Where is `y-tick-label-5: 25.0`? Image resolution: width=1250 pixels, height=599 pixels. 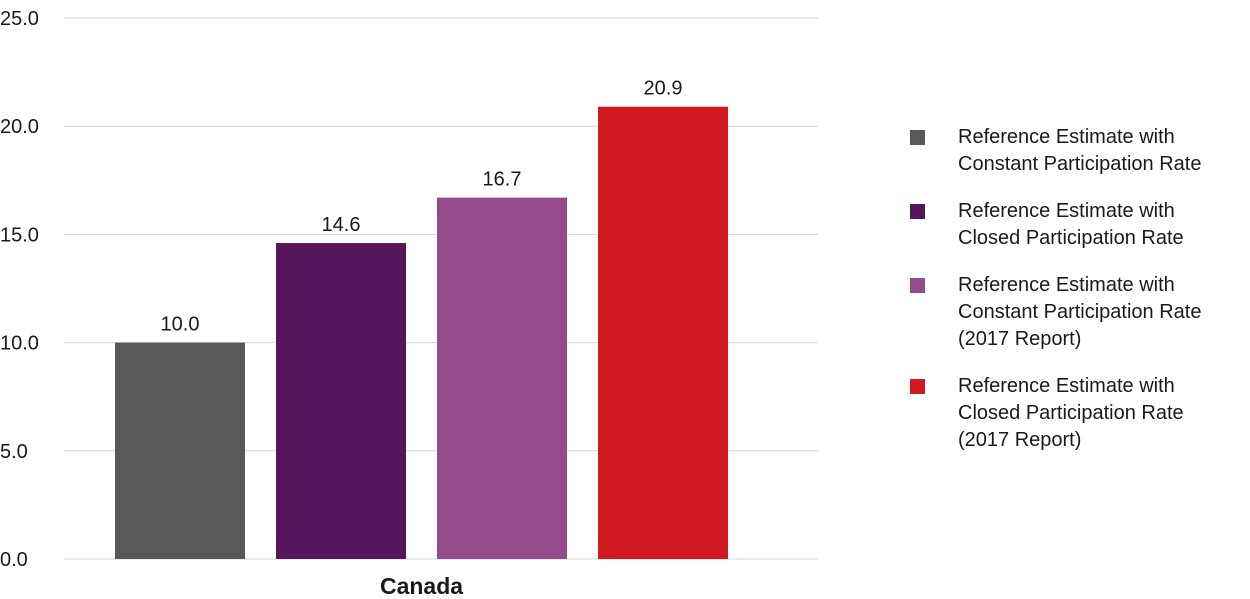 y-tick-label-5: 25.0 is located at coordinates (19, 19).